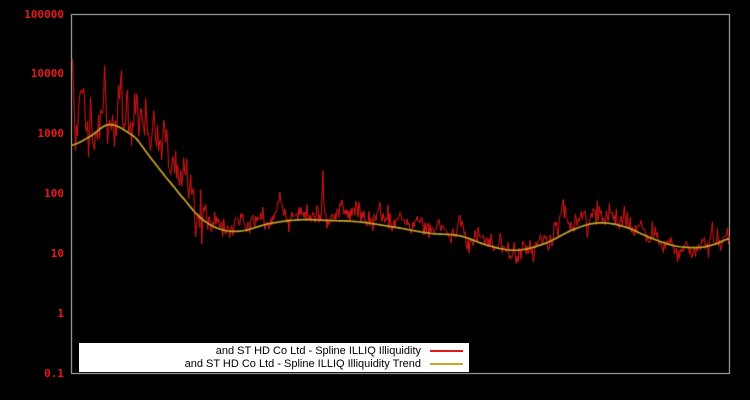 The width and height of the screenshot is (750, 400). I want to click on y-tick-label: 10, so click(57, 253).